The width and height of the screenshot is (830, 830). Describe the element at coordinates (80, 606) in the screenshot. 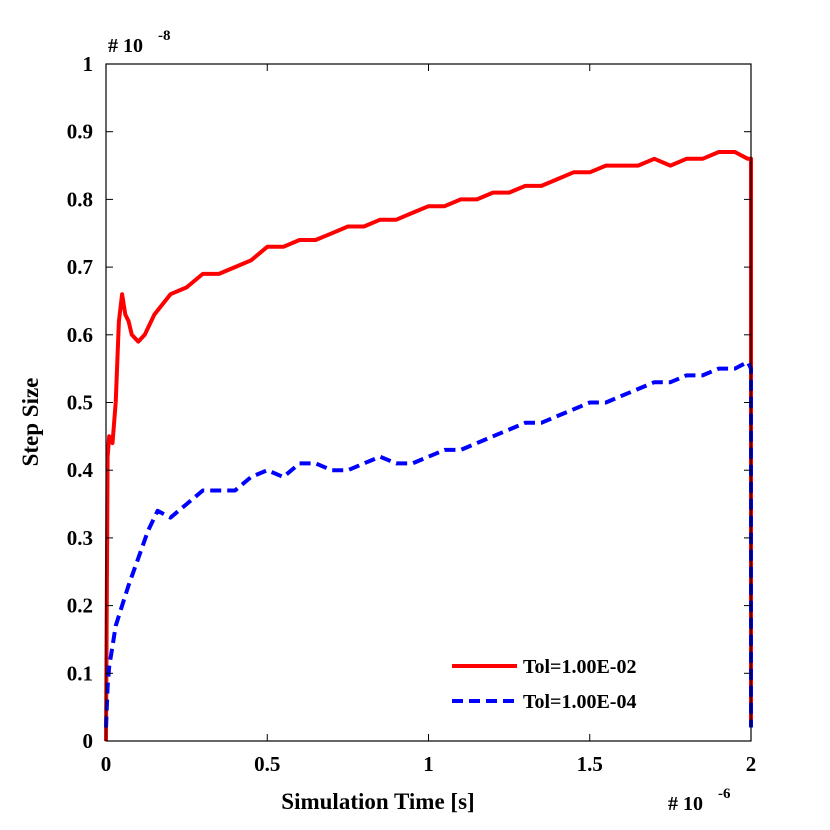

I see `y-tick-label-2: 0.2` at that location.